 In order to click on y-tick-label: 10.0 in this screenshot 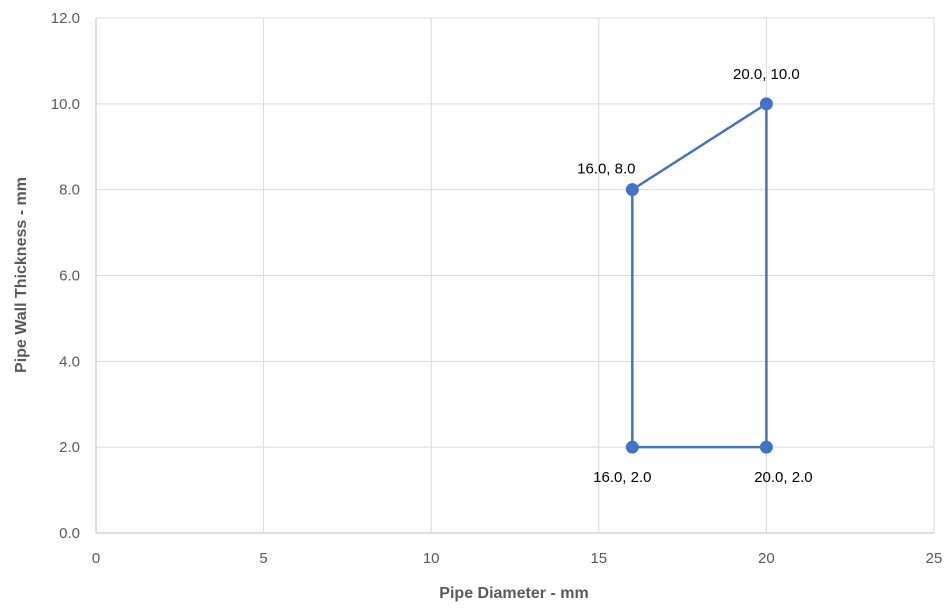, I will do `click(65, 104)`.